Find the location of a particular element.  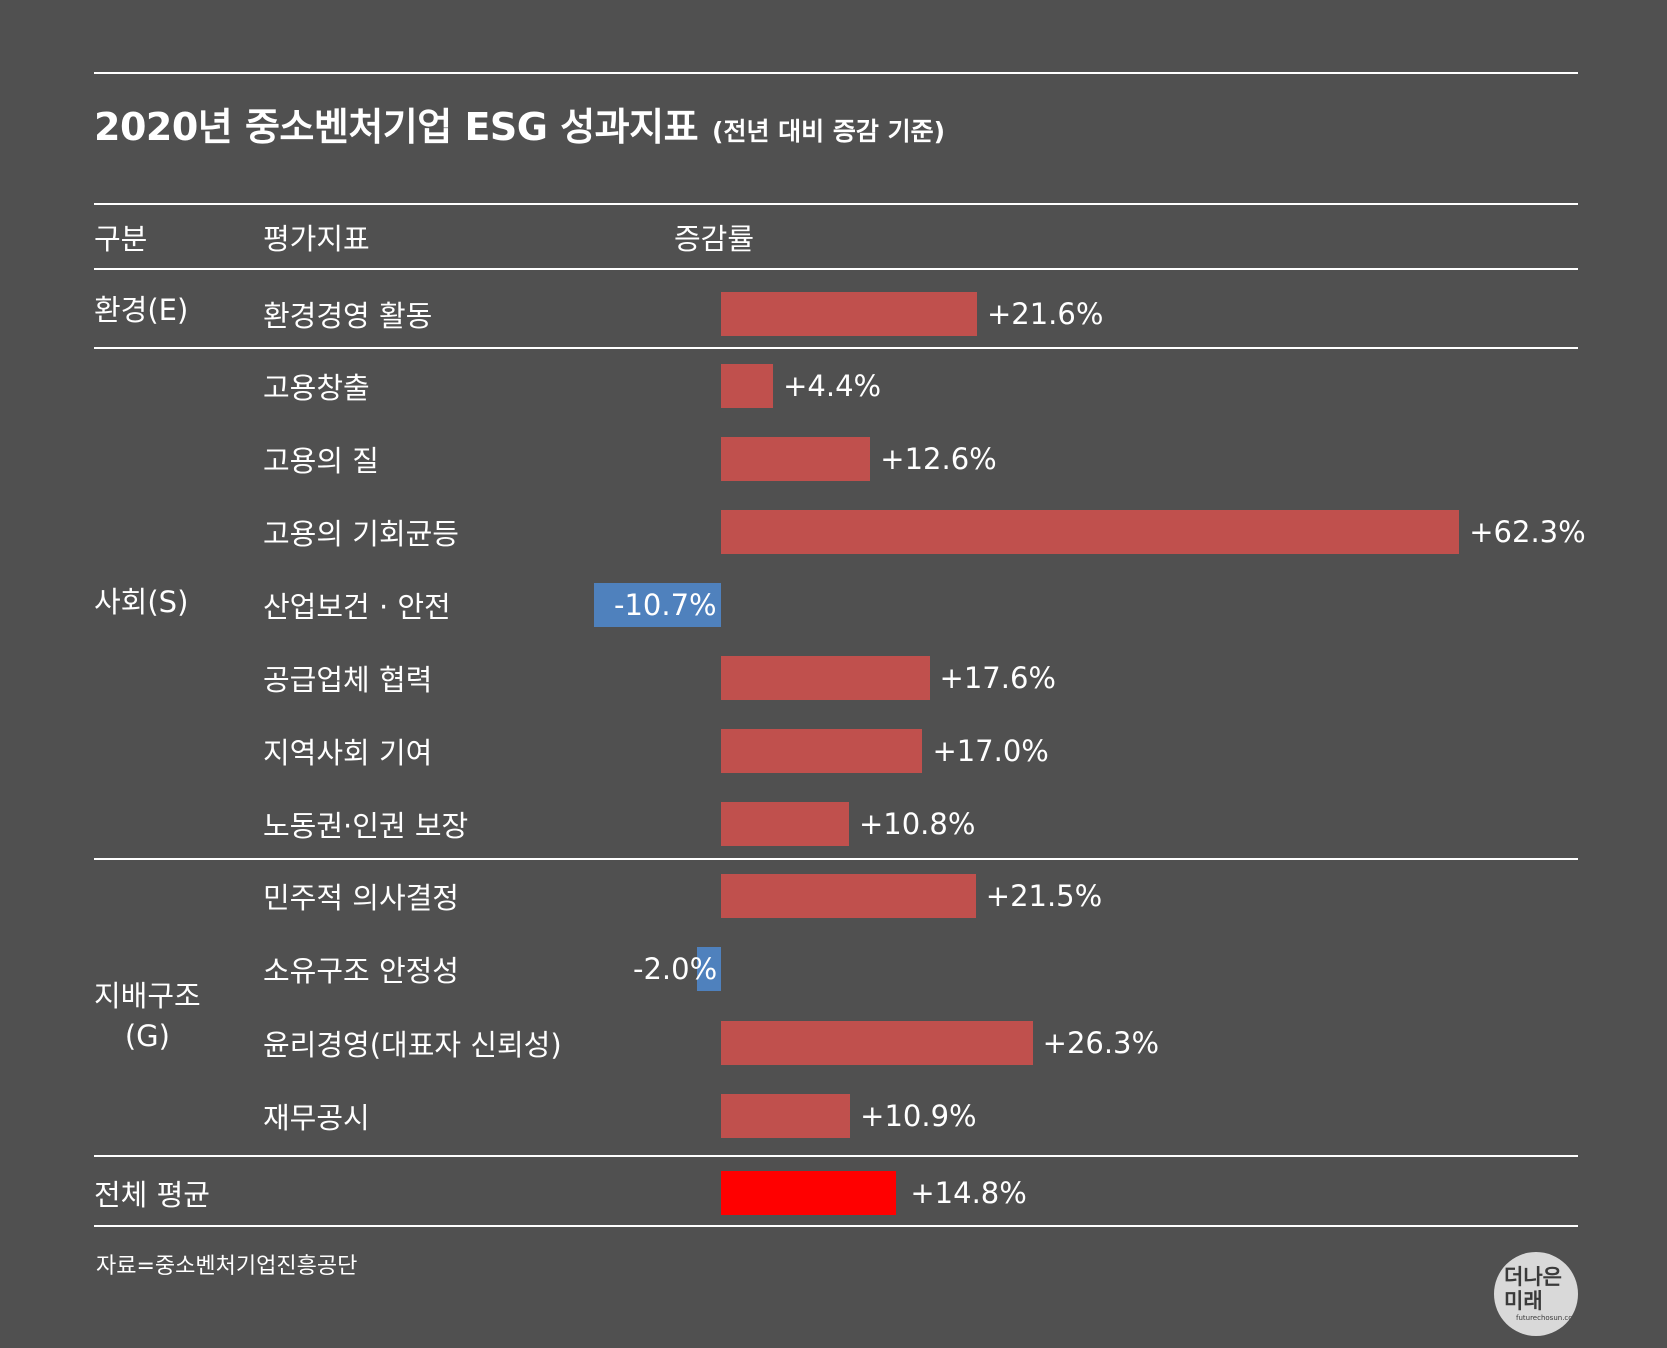

indicator-label: 공급업체 협력 is located at coordinates (348, 680).